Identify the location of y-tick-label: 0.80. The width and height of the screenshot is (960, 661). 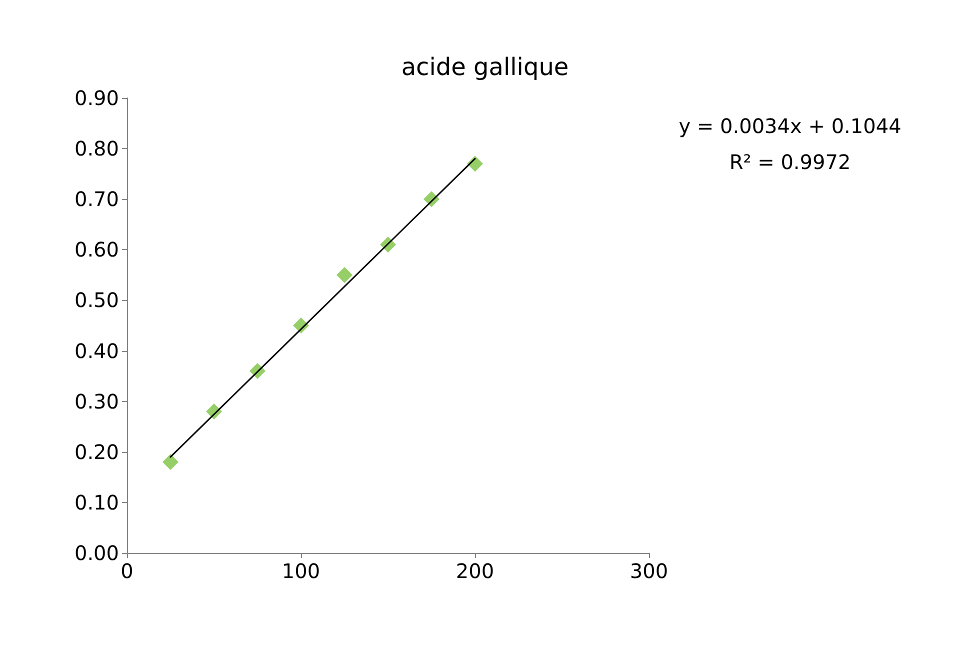
(96, 148).